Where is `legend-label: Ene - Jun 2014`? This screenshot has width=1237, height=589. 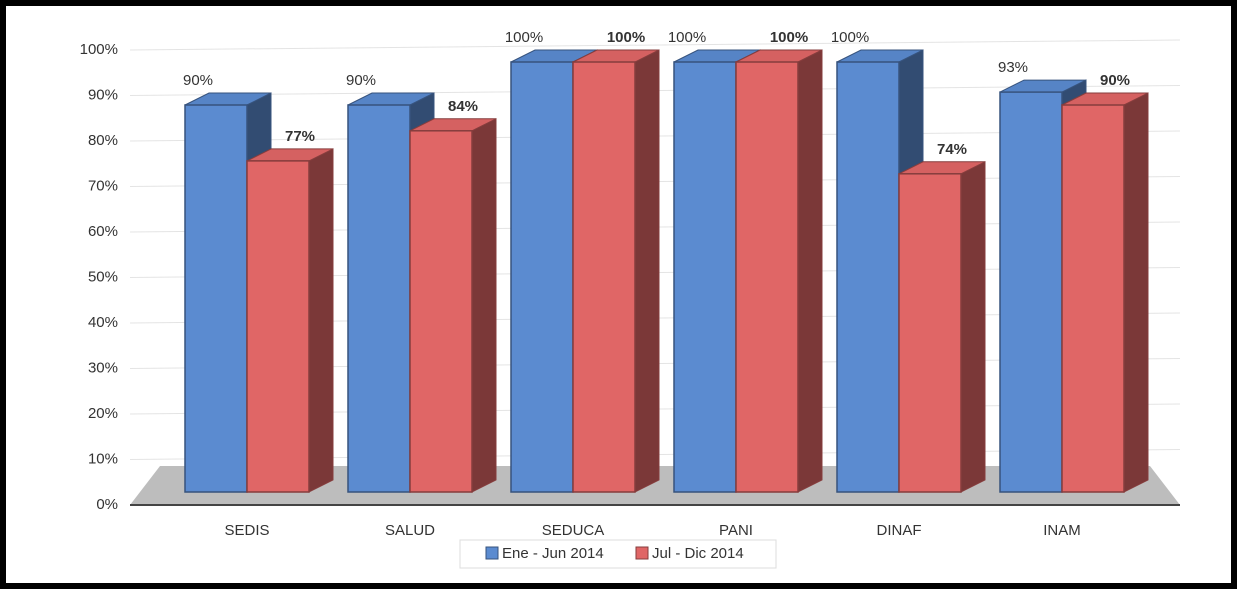 legend-label: Ene - Jun 2014 is located at coordinates (553, 553).